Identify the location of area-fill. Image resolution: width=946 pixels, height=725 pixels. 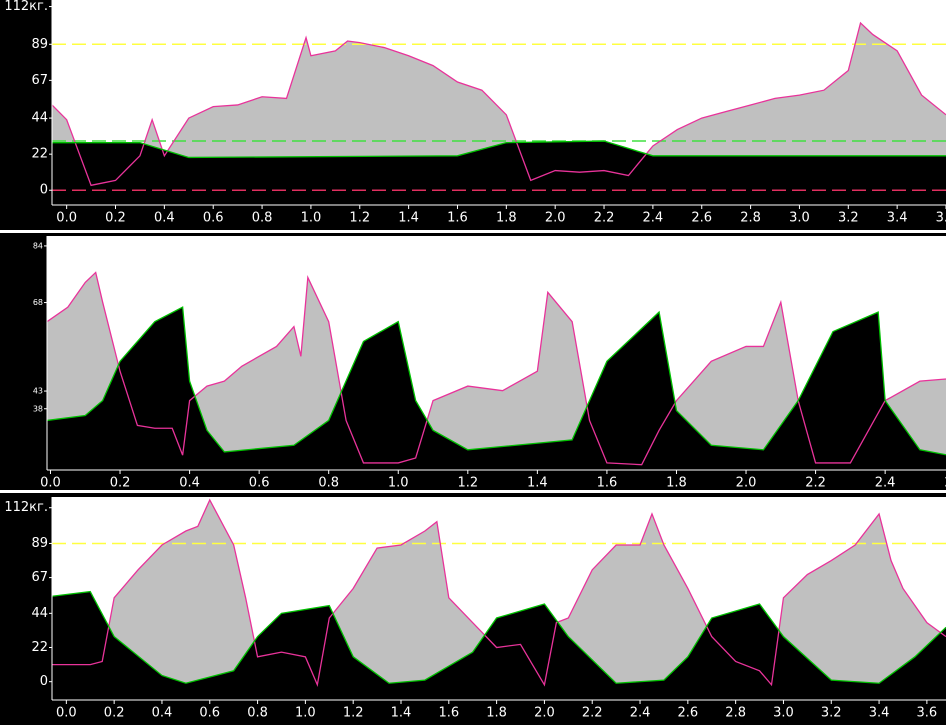
(499, 645).